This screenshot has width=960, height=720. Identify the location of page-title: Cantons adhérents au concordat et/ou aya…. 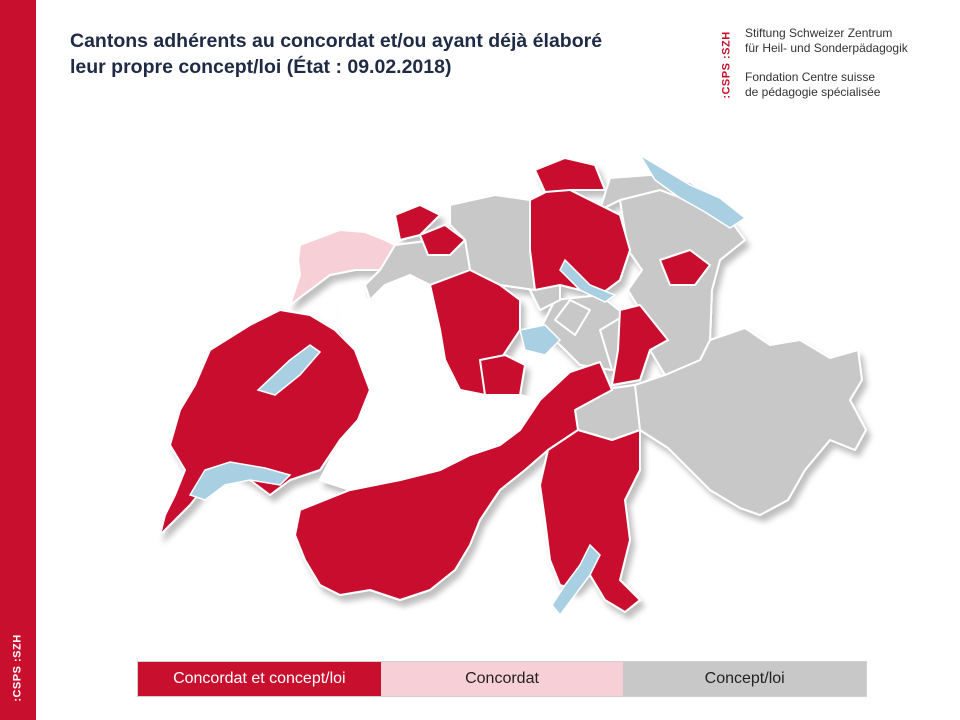
(370, 54).